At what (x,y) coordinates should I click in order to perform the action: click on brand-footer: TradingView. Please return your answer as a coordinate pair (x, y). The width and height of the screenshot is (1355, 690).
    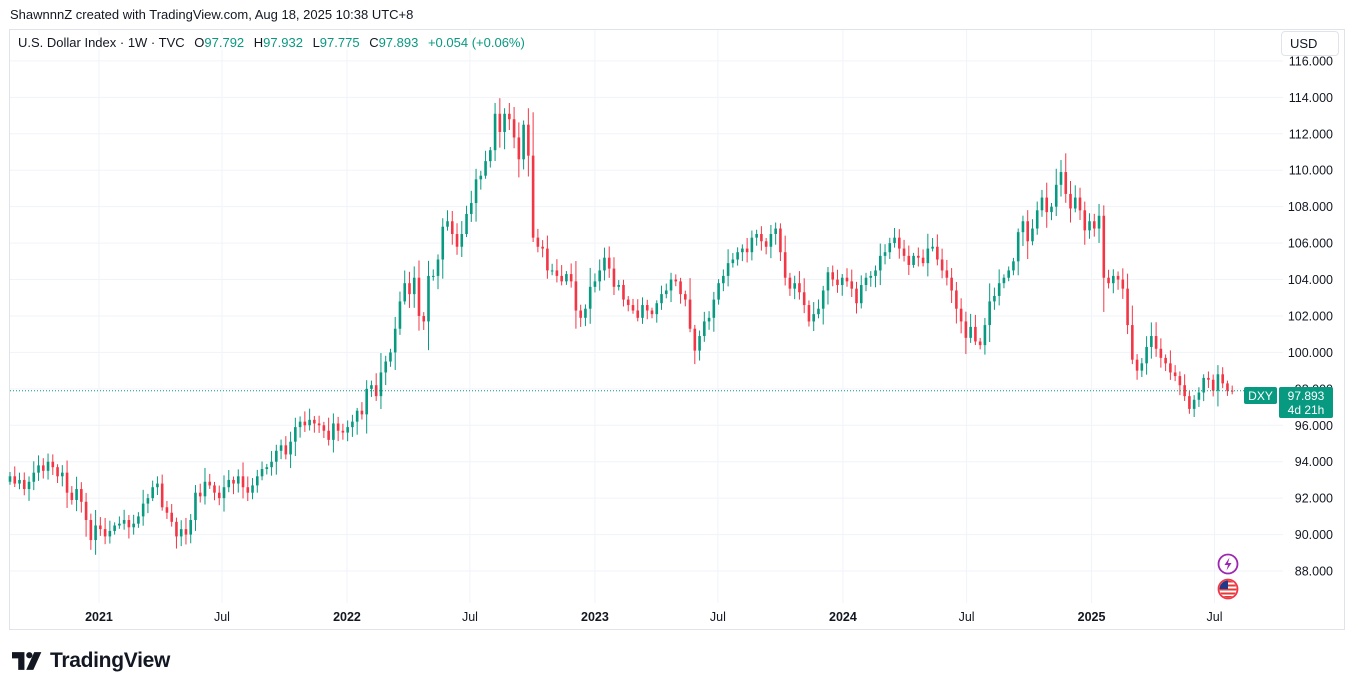
    Looking at the image, I should click on (91, 661).